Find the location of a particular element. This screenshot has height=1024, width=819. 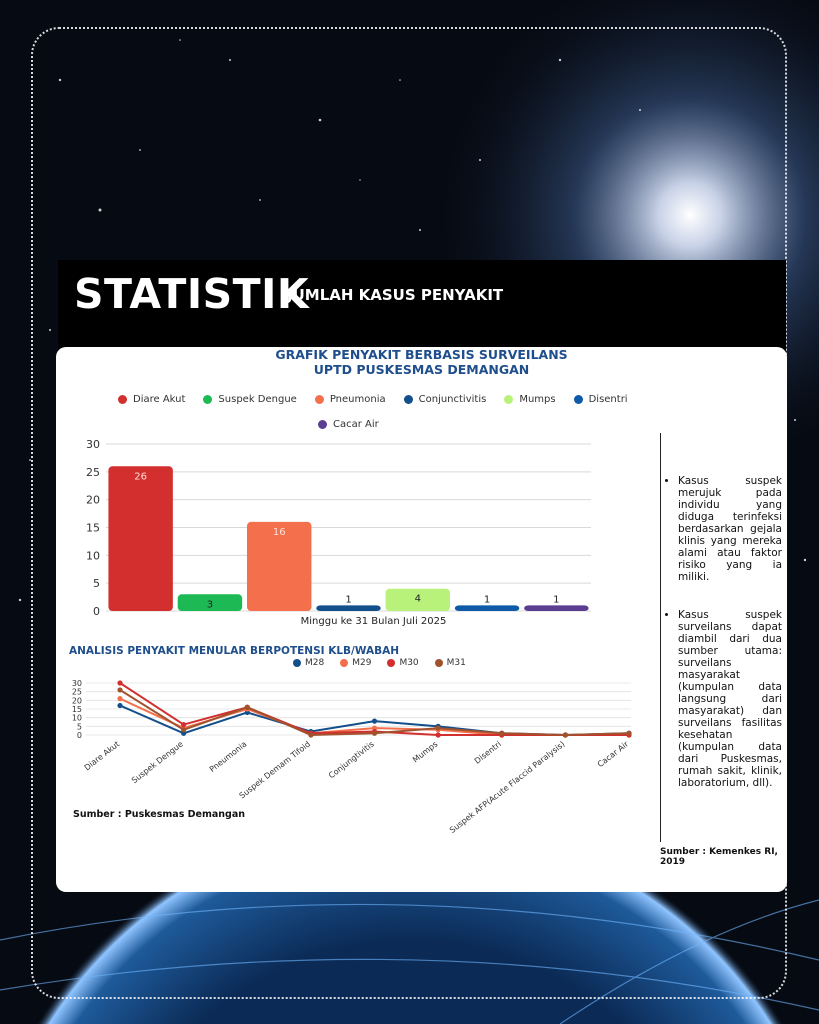

legend-label: Mumps is located at coordinates (537, 399).